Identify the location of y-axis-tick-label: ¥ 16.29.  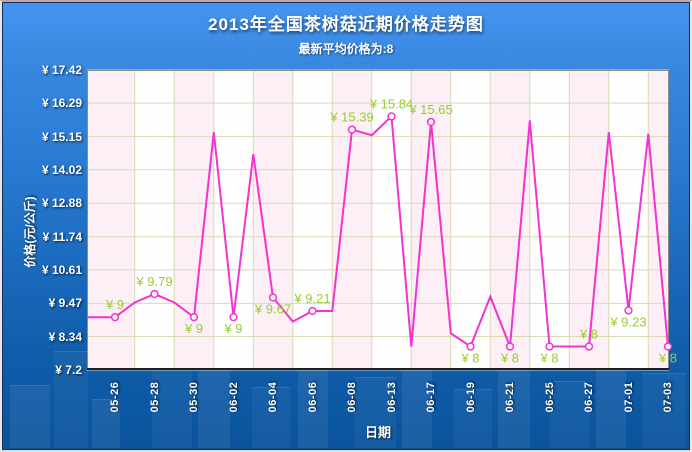
(61, 103).